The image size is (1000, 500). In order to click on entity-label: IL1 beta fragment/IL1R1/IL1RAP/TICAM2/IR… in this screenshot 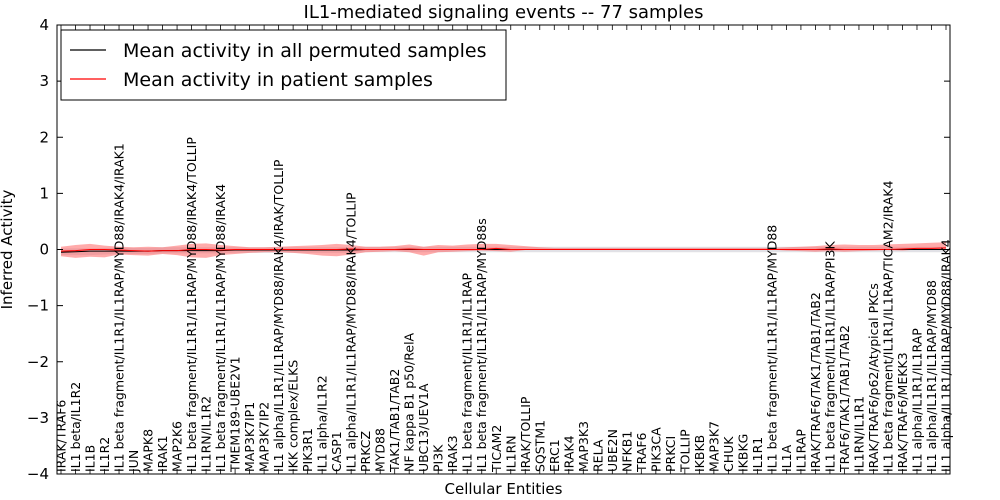, I will do `click(887, 326)`.